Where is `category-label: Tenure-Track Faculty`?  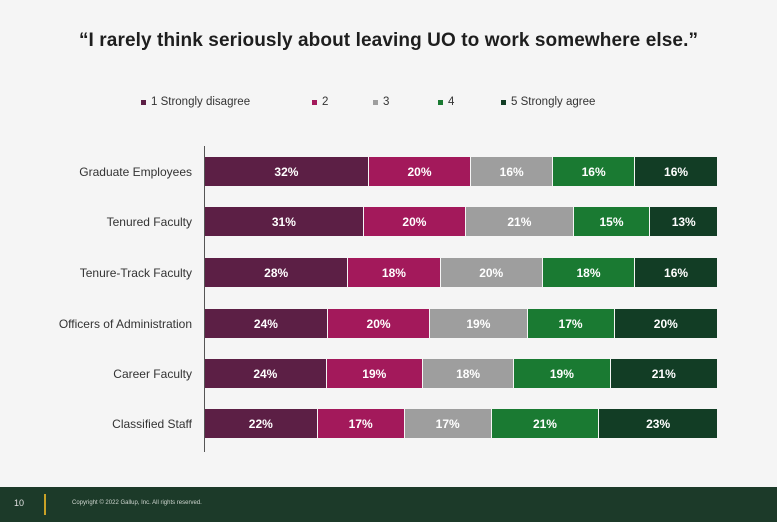 category-label: Tenure-Track Faculty is located at coordinates (135, 272).